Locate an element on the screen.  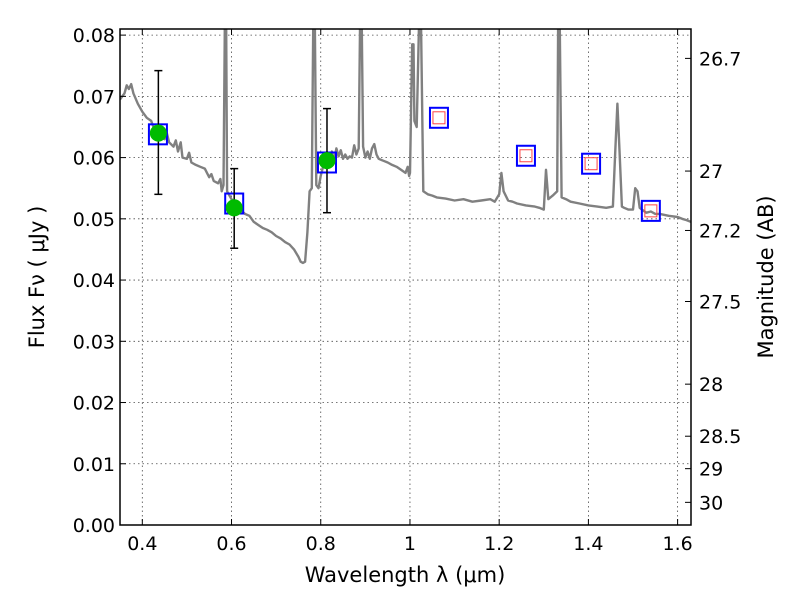
y-tick-label: 0.03 is located at coordinates (94, 342).